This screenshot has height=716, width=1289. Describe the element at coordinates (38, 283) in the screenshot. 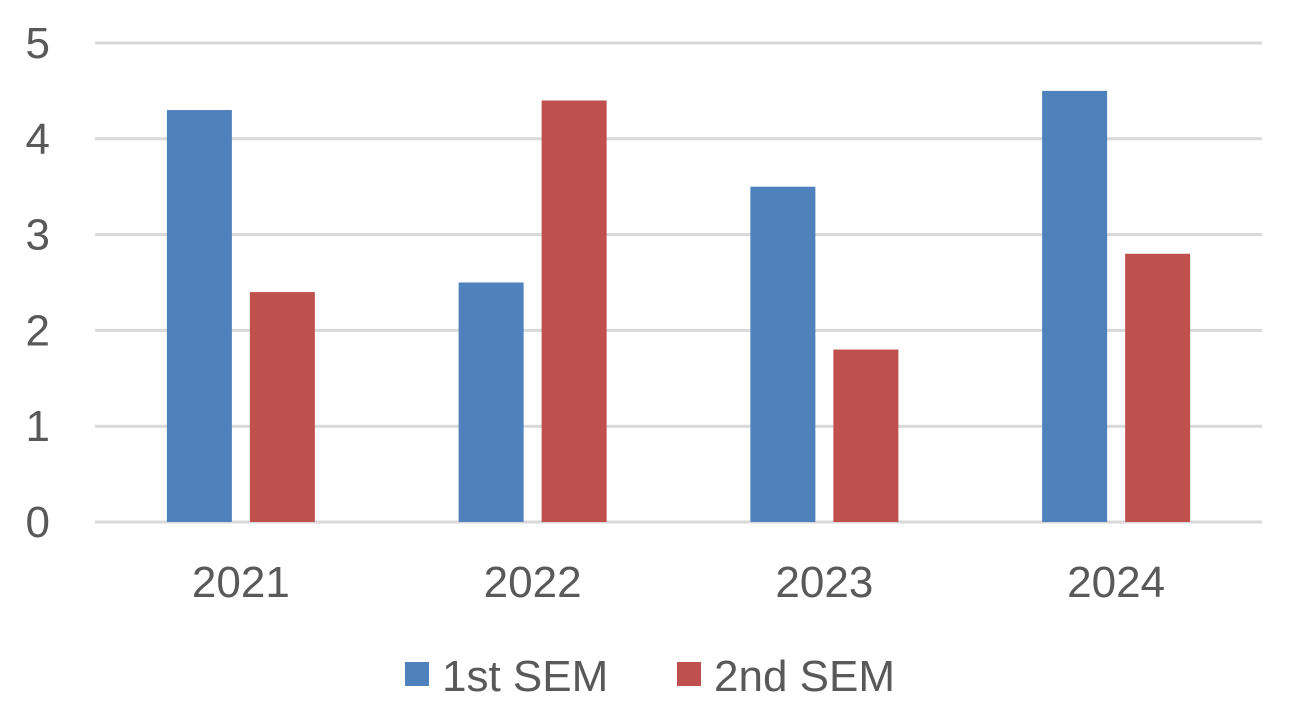

I see `y-axis-ticks: 0 1 2 3 4 5` at that location.